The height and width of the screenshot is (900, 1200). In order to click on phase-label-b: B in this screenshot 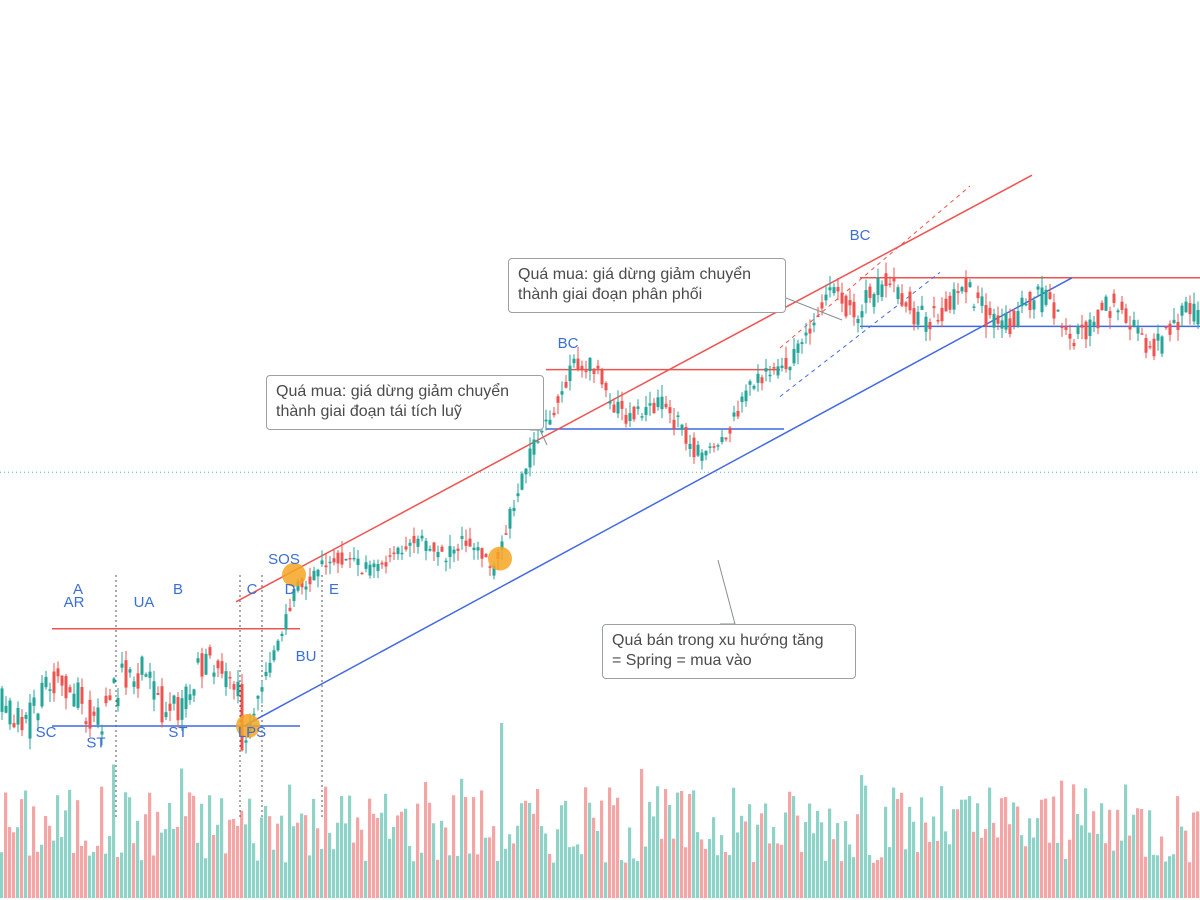, I will do `click(178, 589)`.